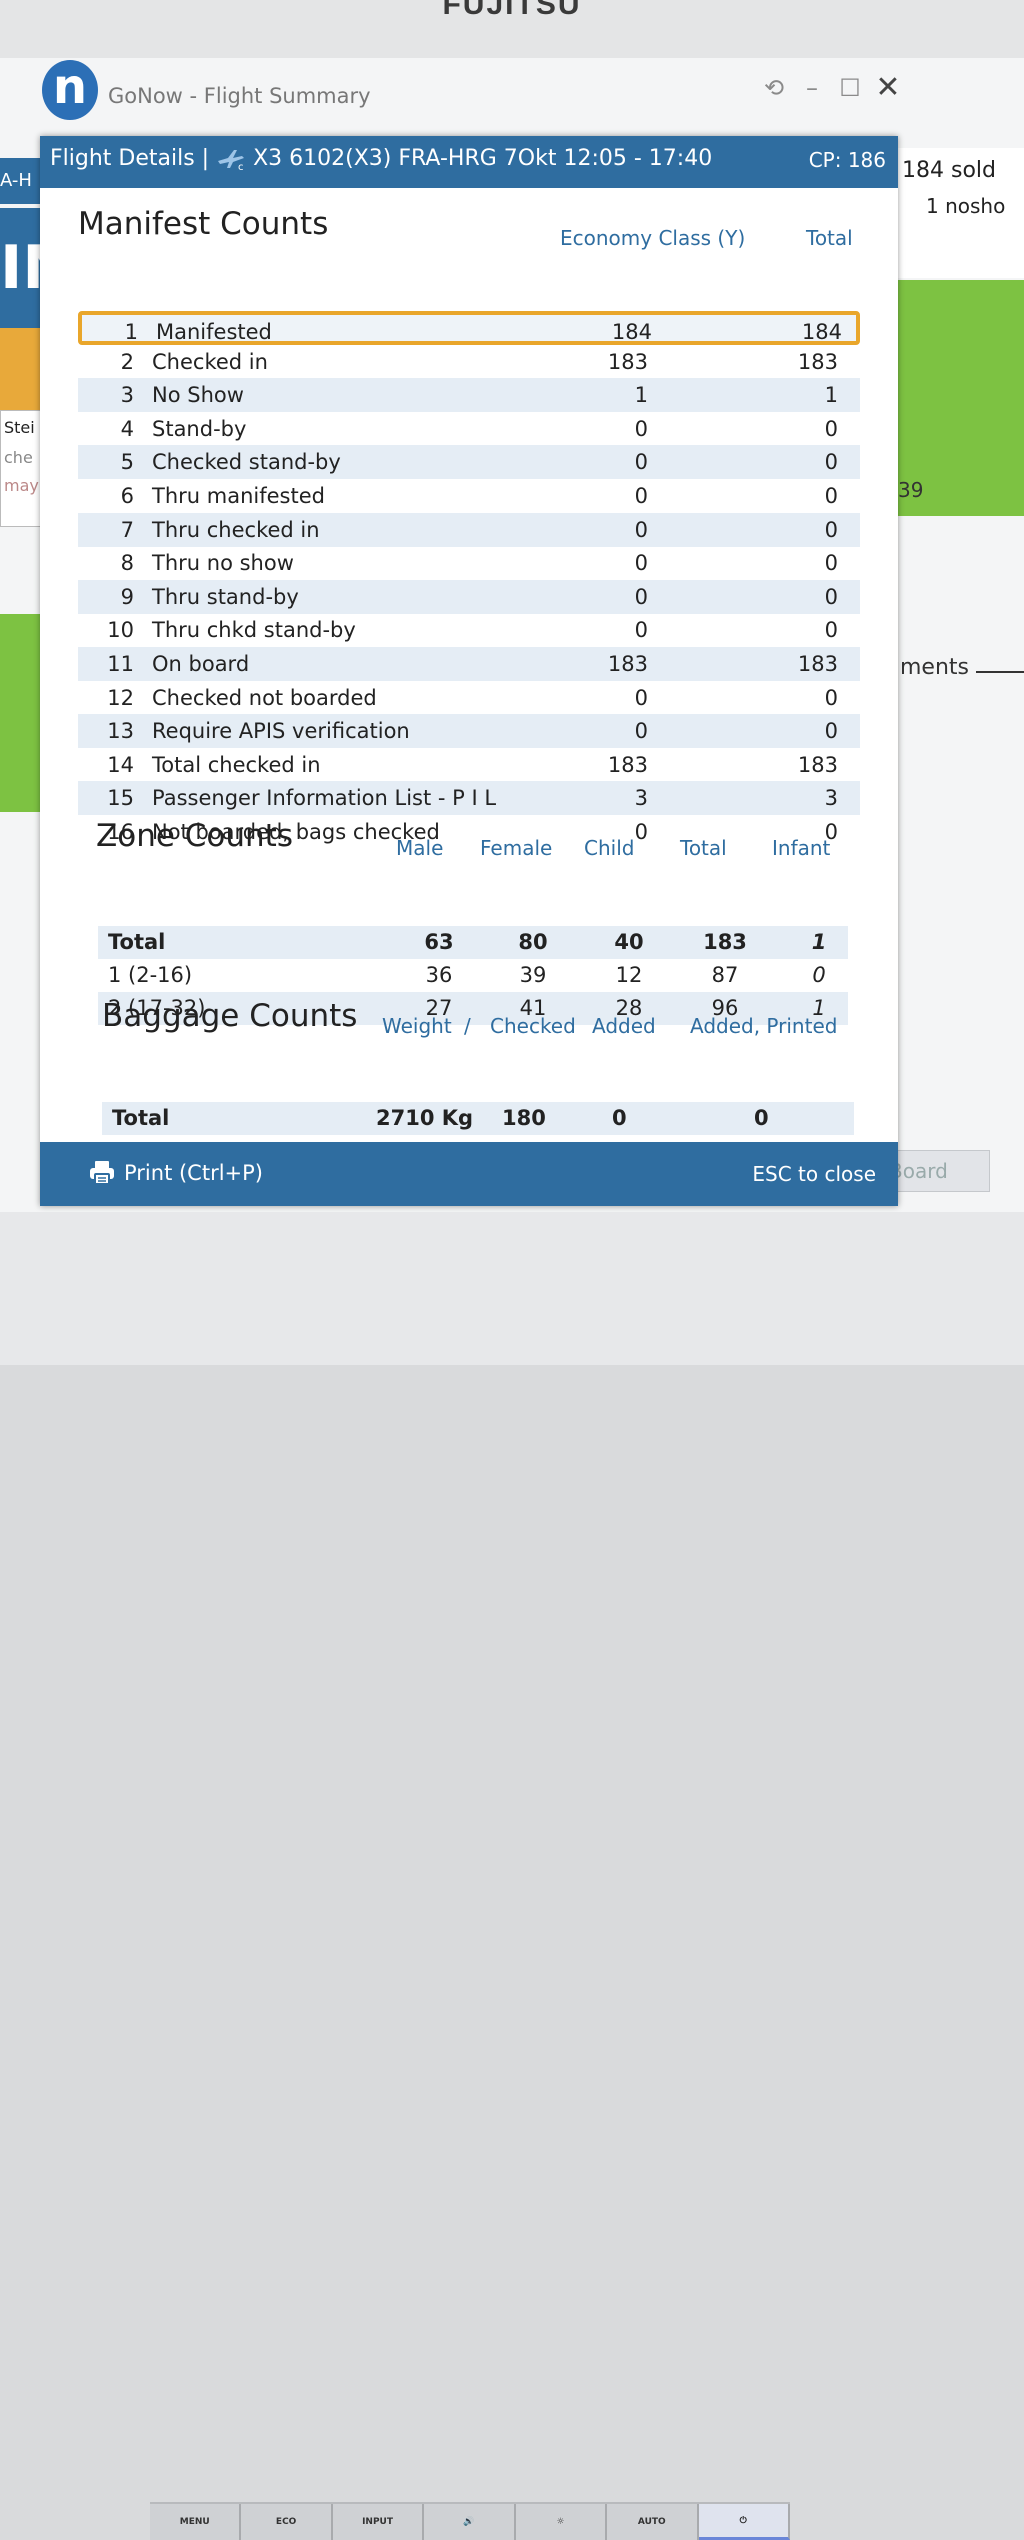 The height and width of the screenshot is (2540, 1024). I want to click on row-number: 4, so click(127, 428).